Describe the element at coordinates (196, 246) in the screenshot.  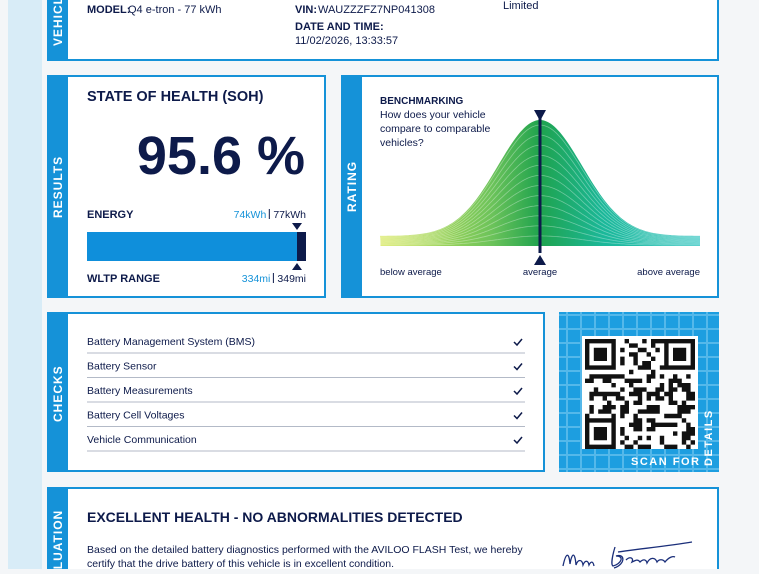
I see `energy-bar` at that location.